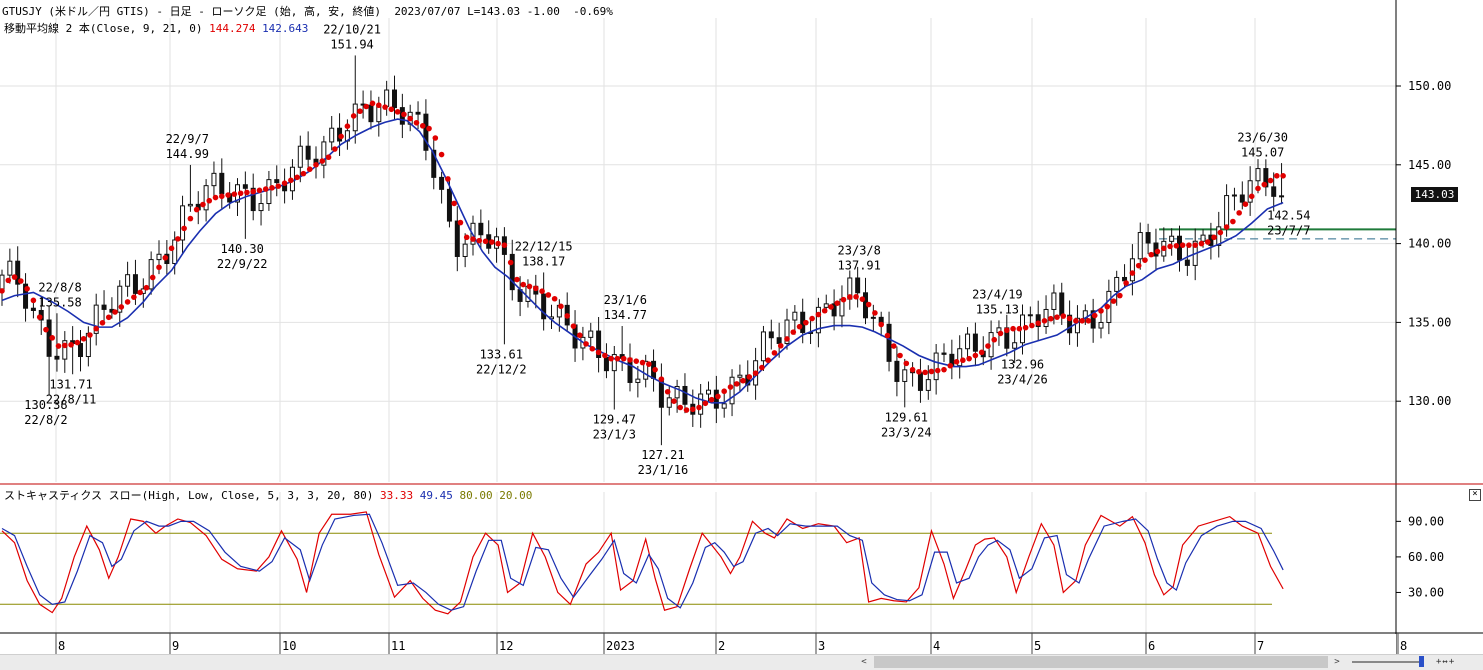 This screenshot has width=1483, height=670. What do you see at coordinates (821, 646) in the screenshot?
I see `month-label: 3` at bounding box center [821, 646].